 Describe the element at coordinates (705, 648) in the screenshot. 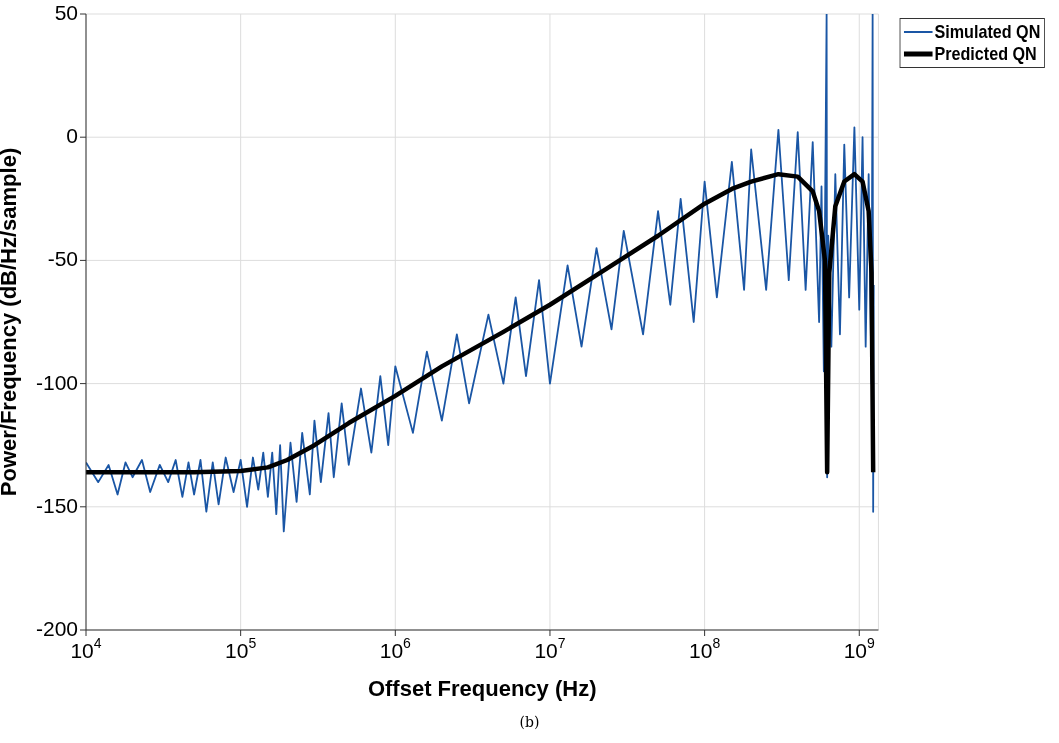

I see `x-tick-label: 10$^{8}$` at that location.